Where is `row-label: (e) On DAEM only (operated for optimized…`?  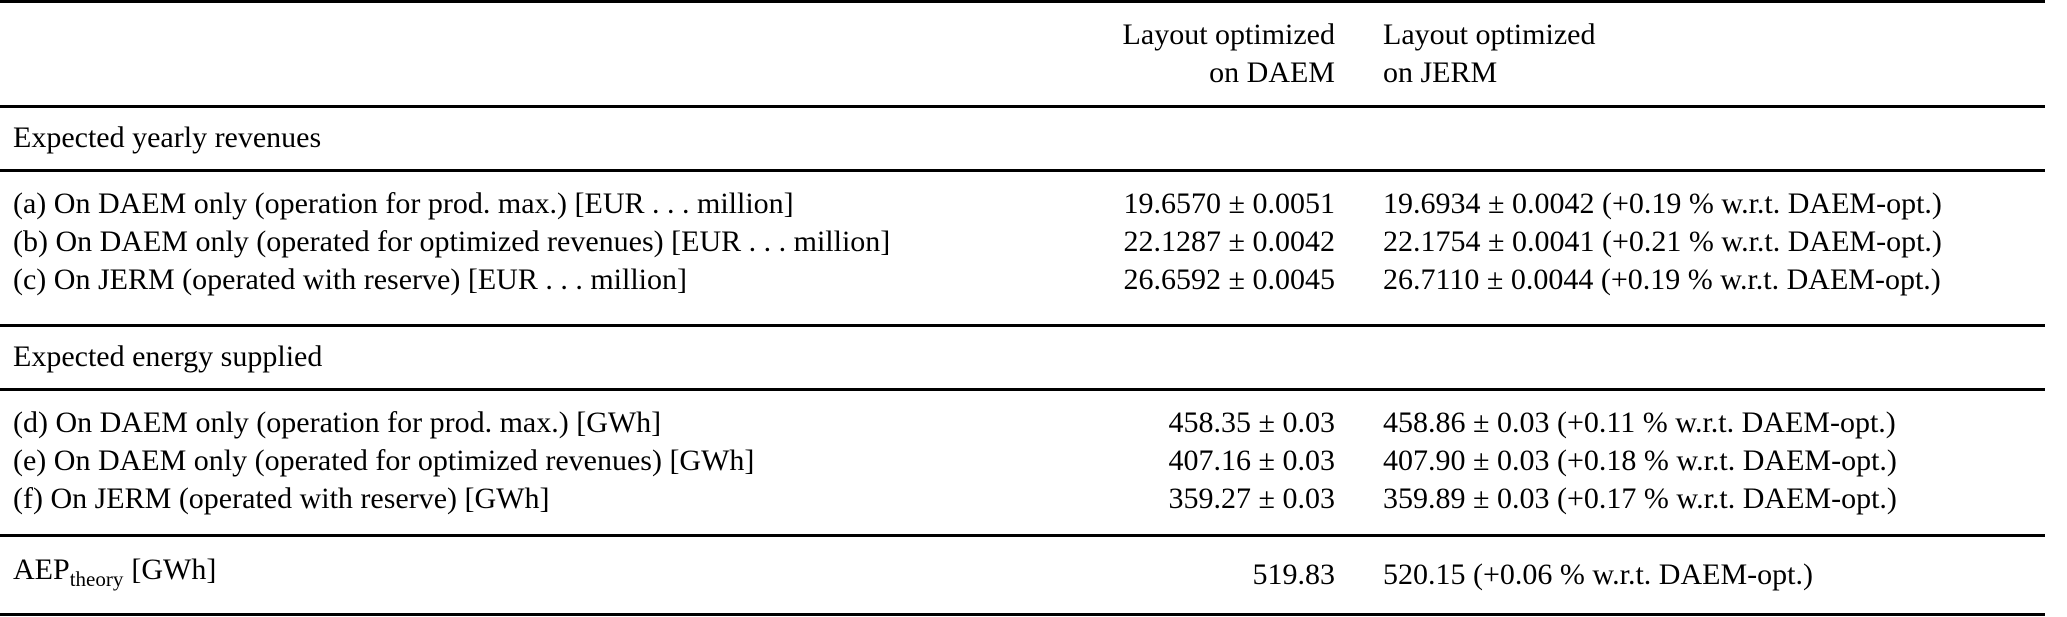
row-label: (e) On DAEM only (operated for optimized… is located at coordinates (384, 460).